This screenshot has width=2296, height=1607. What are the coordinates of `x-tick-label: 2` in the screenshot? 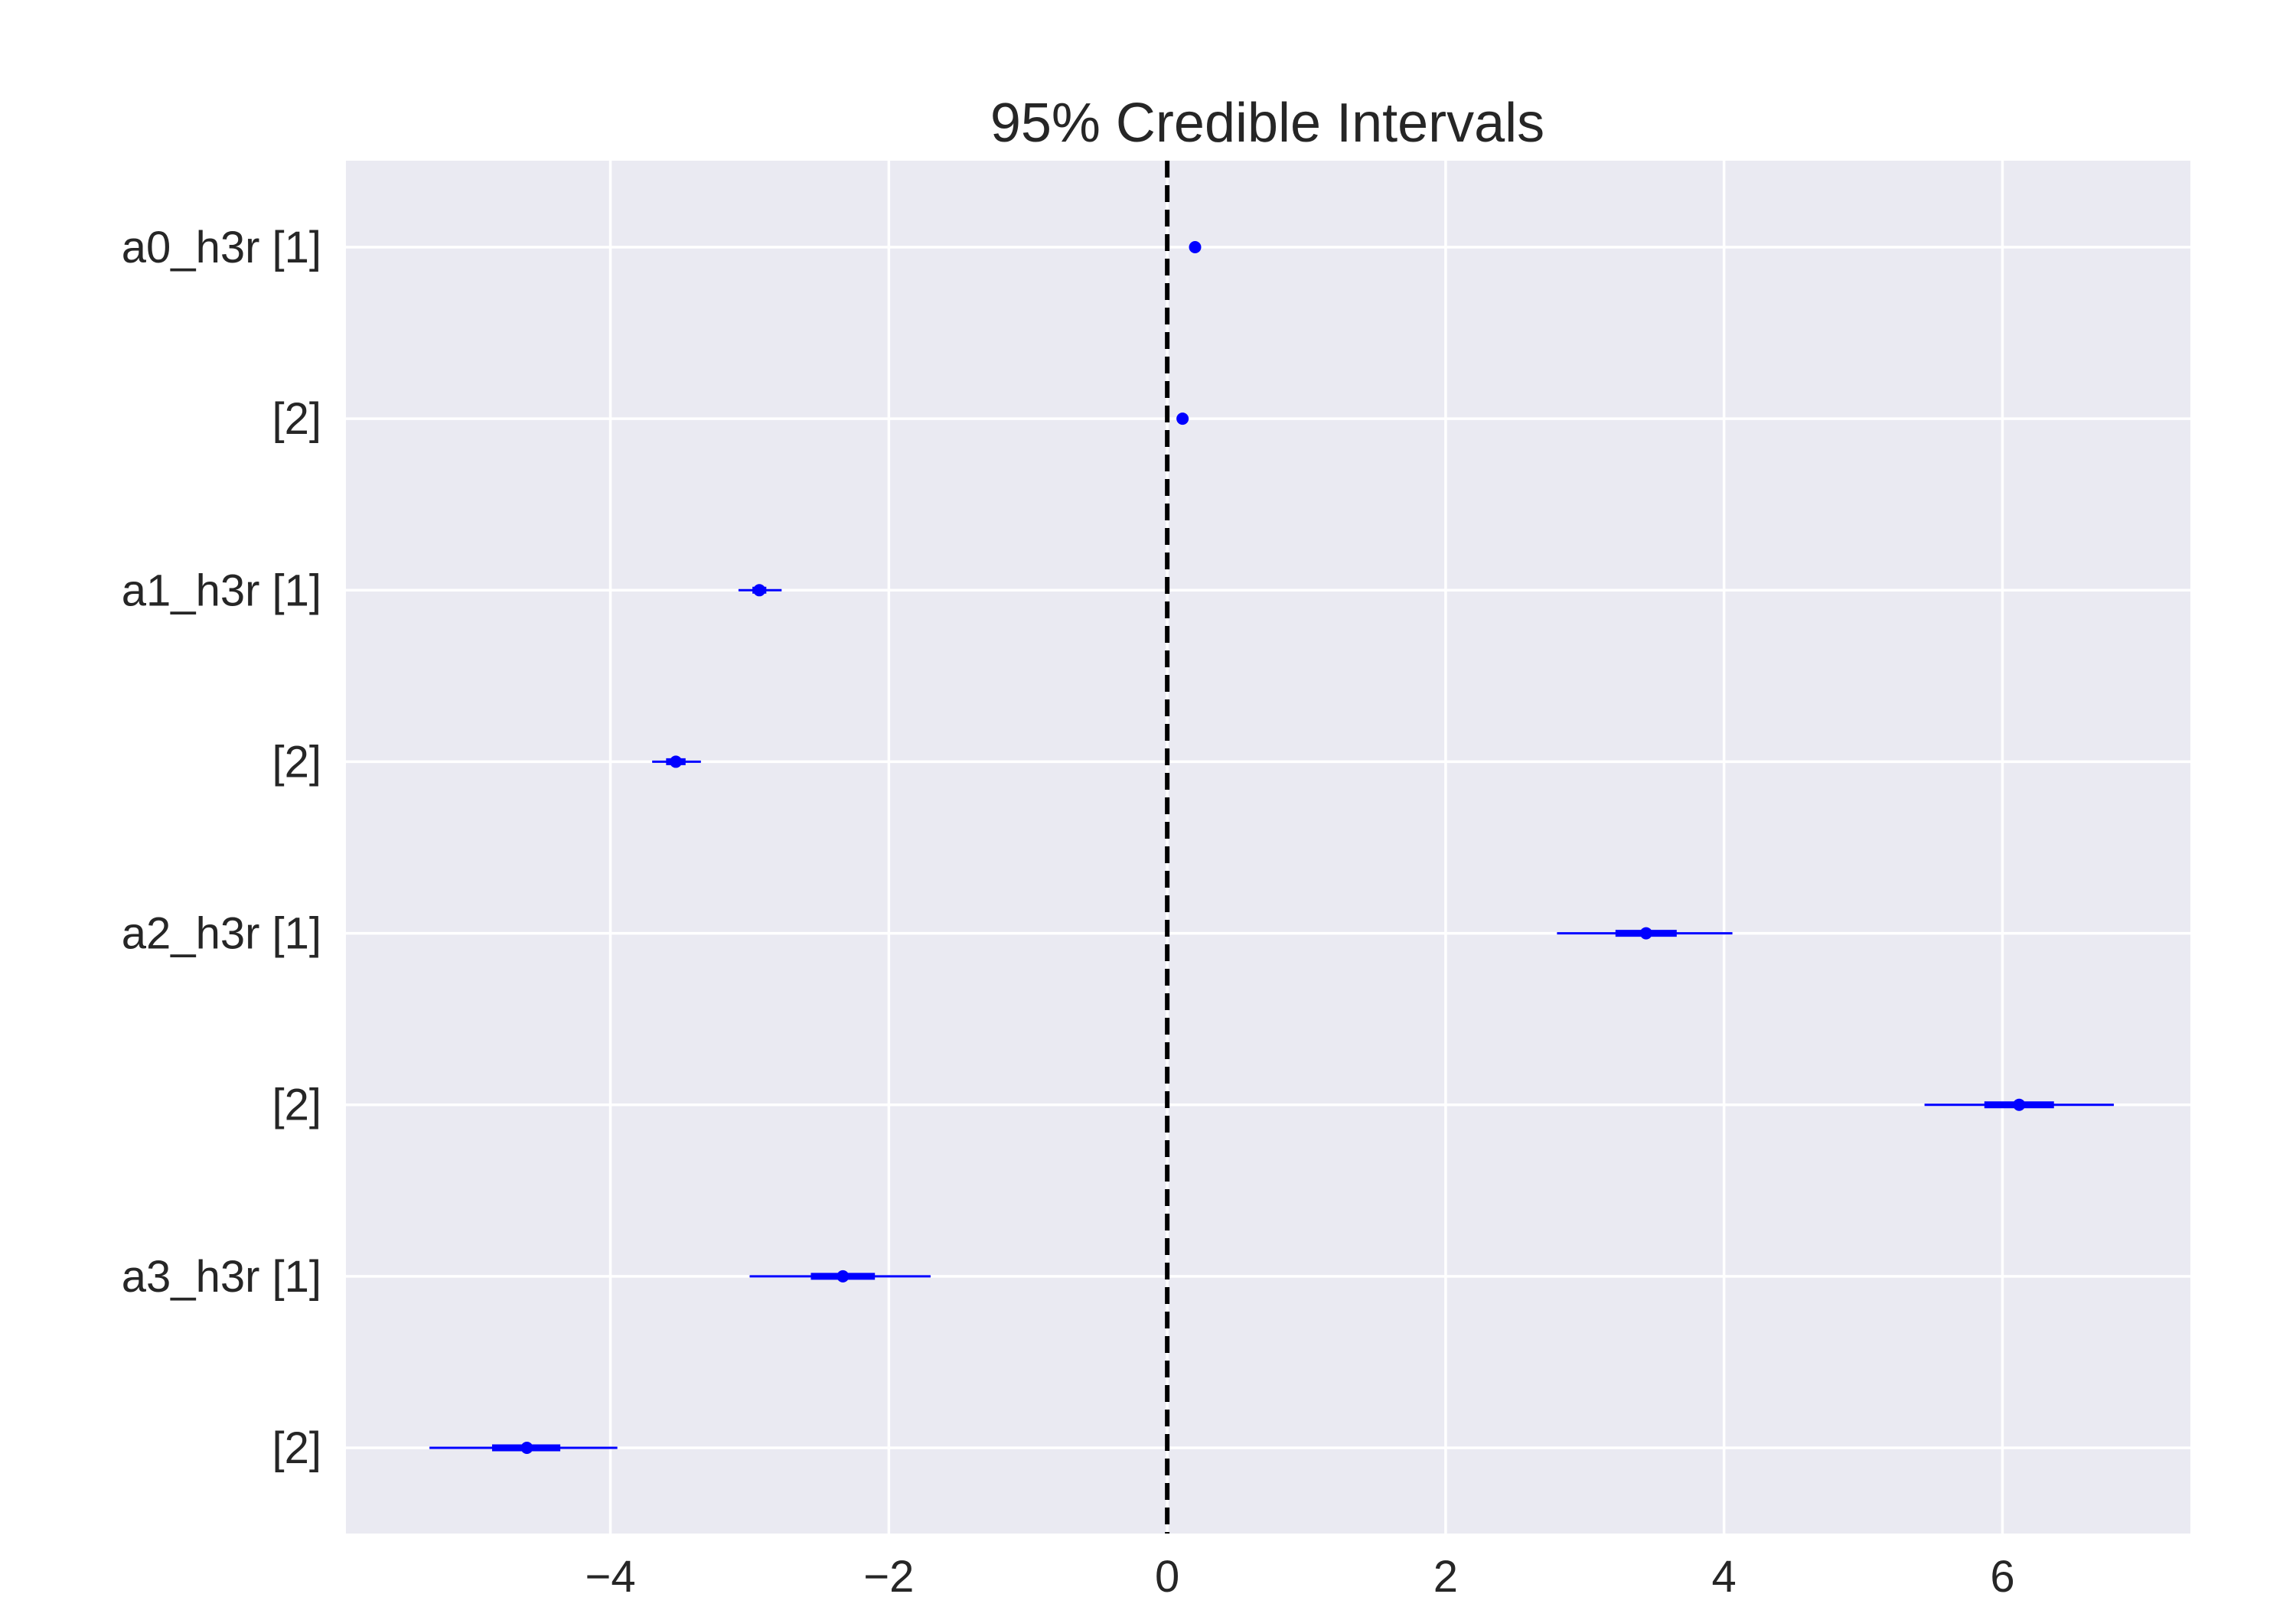 It's located at (1445, 1577).